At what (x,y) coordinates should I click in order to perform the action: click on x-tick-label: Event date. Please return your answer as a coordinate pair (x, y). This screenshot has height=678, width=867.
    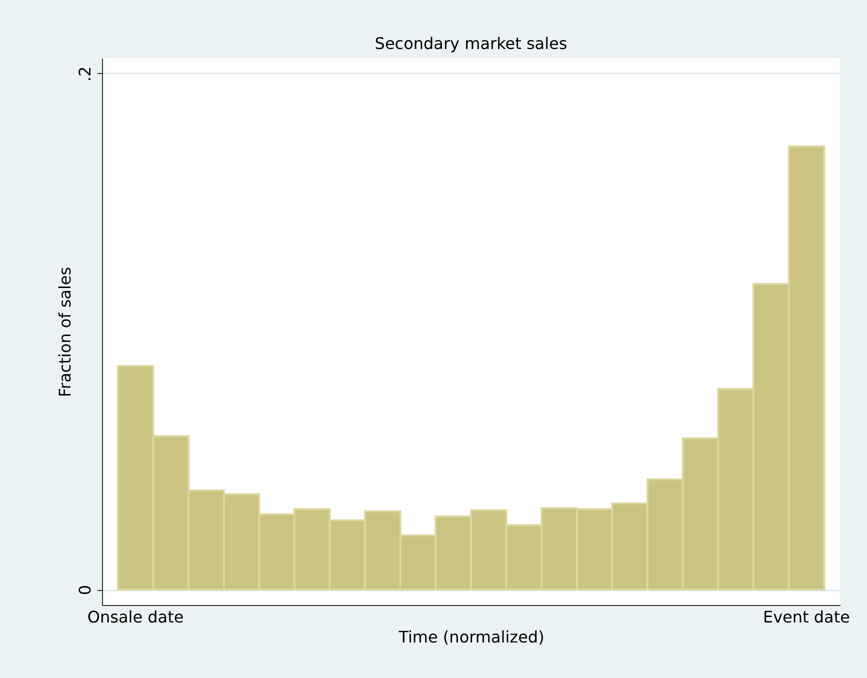
    Looking at the image, I should click on (806, 617).